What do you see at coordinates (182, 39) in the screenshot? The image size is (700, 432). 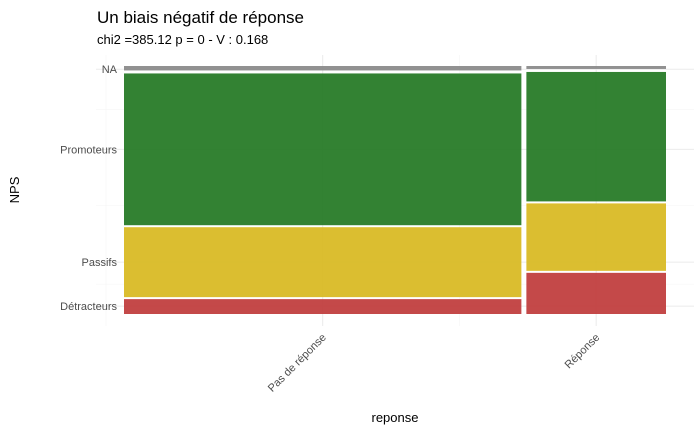 I see `chart-subtitle: chi2 =385.12 p = 0 - V : 0.168` at bounding box center [182, 39].